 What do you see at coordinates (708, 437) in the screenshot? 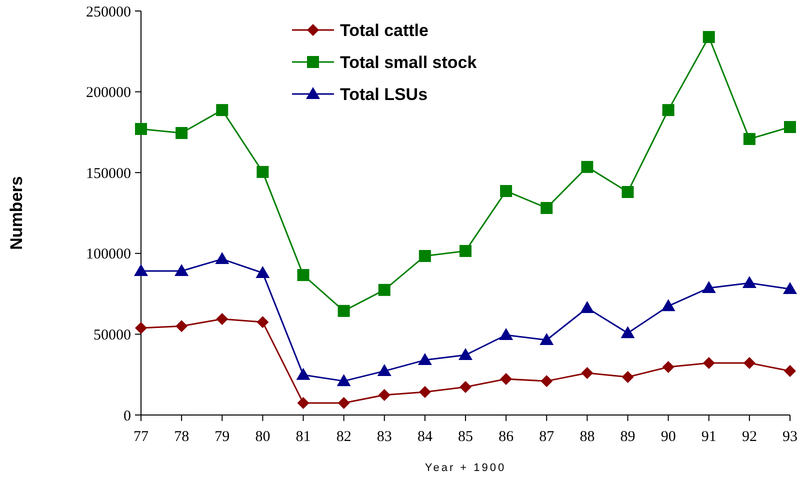
I see `x-tick-label: 91` at bounding box center [708, 437].